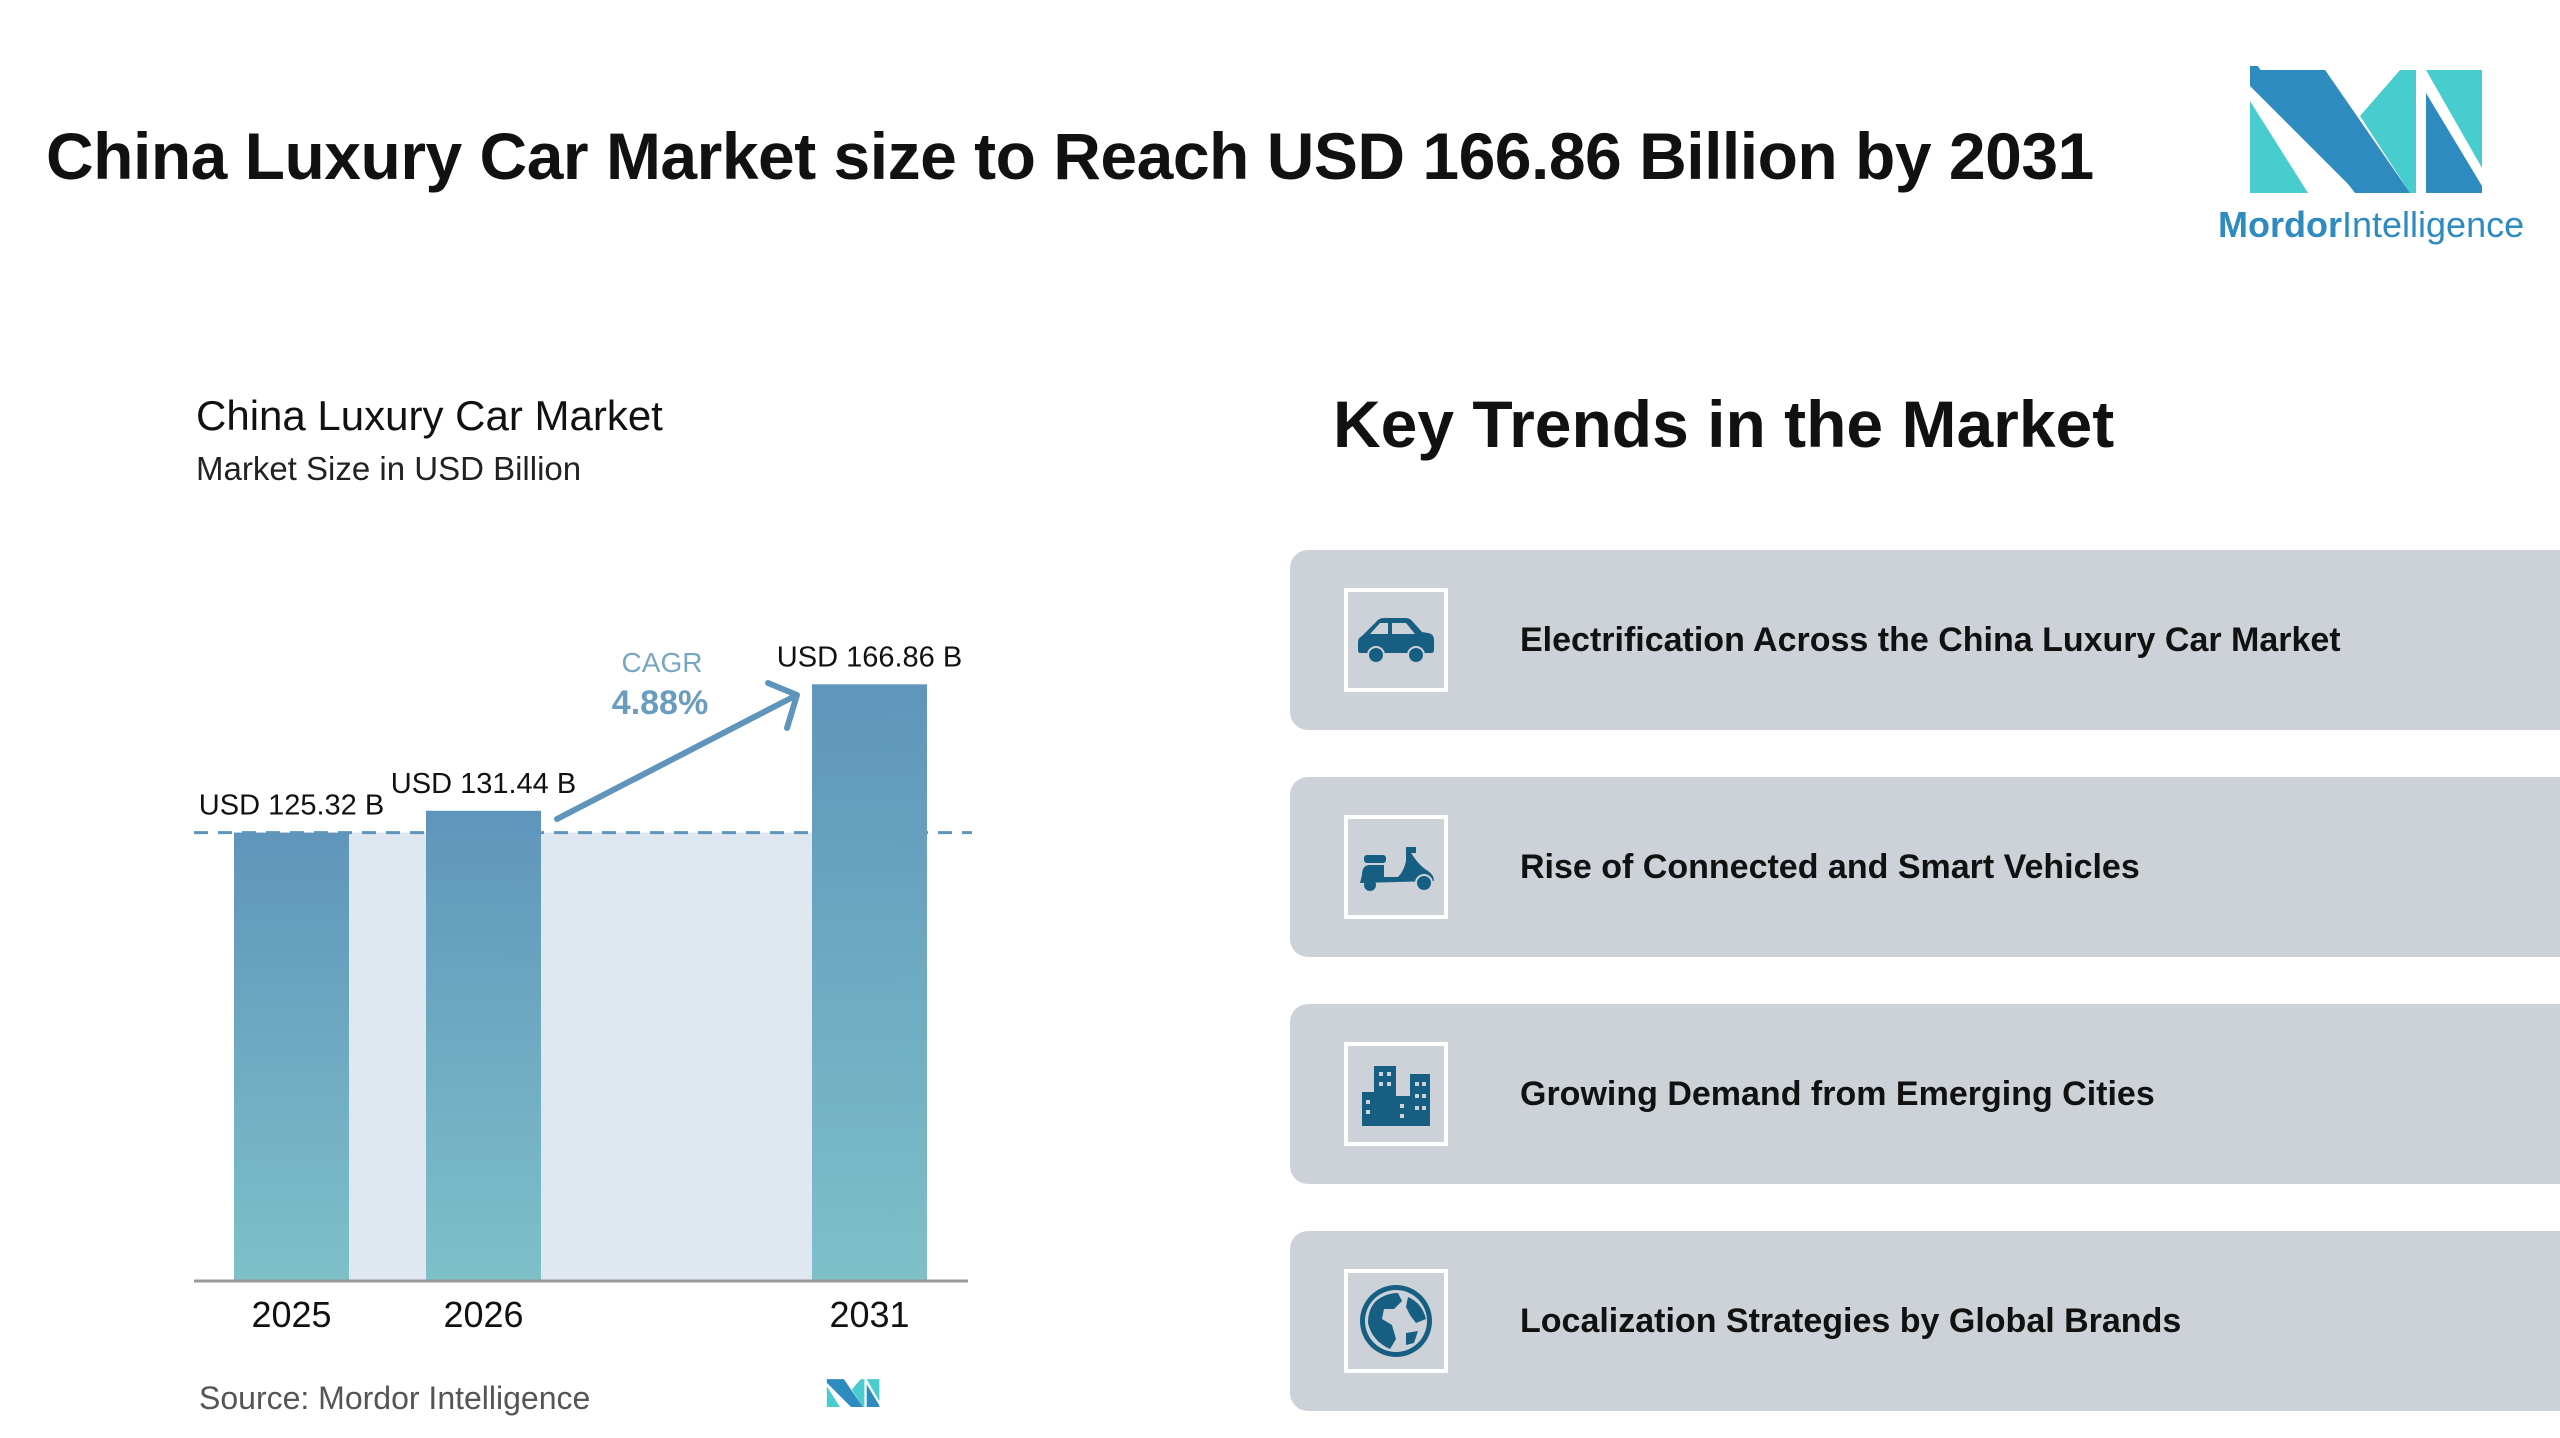 The width and height of the screenshot is (2560, 1438). I want to click on data-label: USD 125.32 B, so click(291, 806).